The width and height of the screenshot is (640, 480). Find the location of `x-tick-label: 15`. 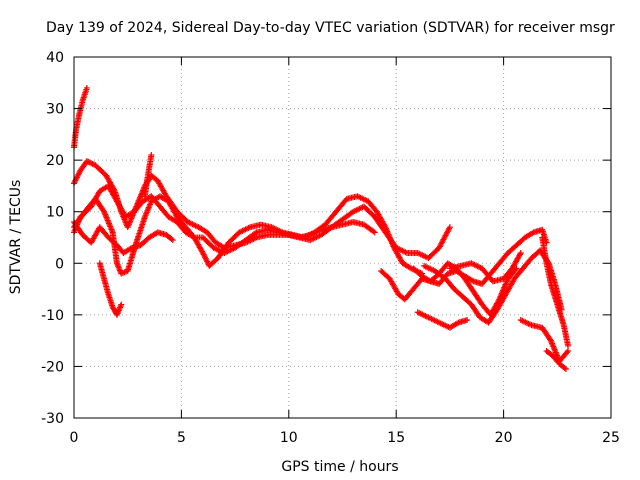

x-tick-label: 15 is located at coordinates (396, 438).